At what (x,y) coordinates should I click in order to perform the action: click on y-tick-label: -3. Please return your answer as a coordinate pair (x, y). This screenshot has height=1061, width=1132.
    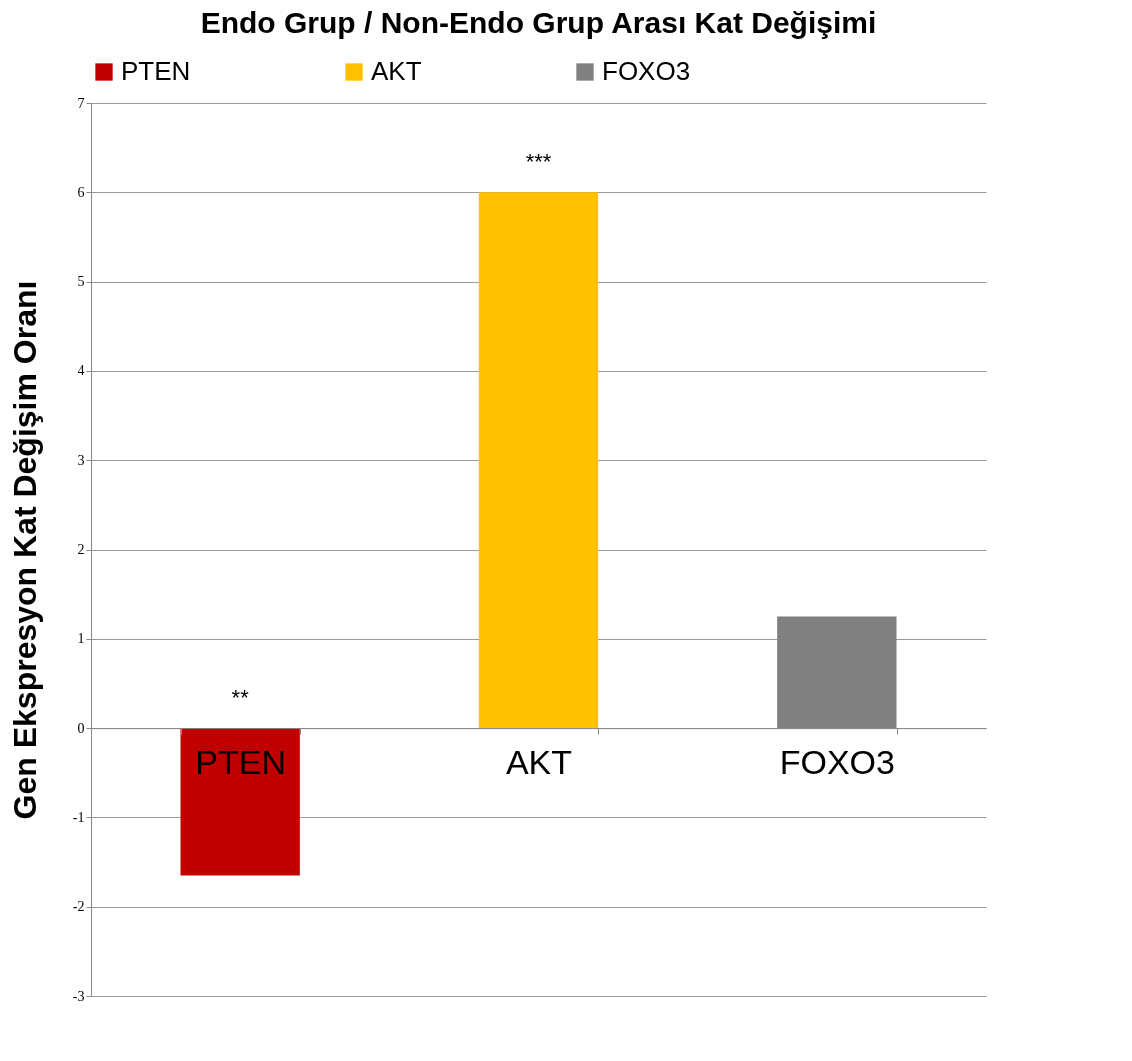
    Looking at the image, I should click on (78, 996).